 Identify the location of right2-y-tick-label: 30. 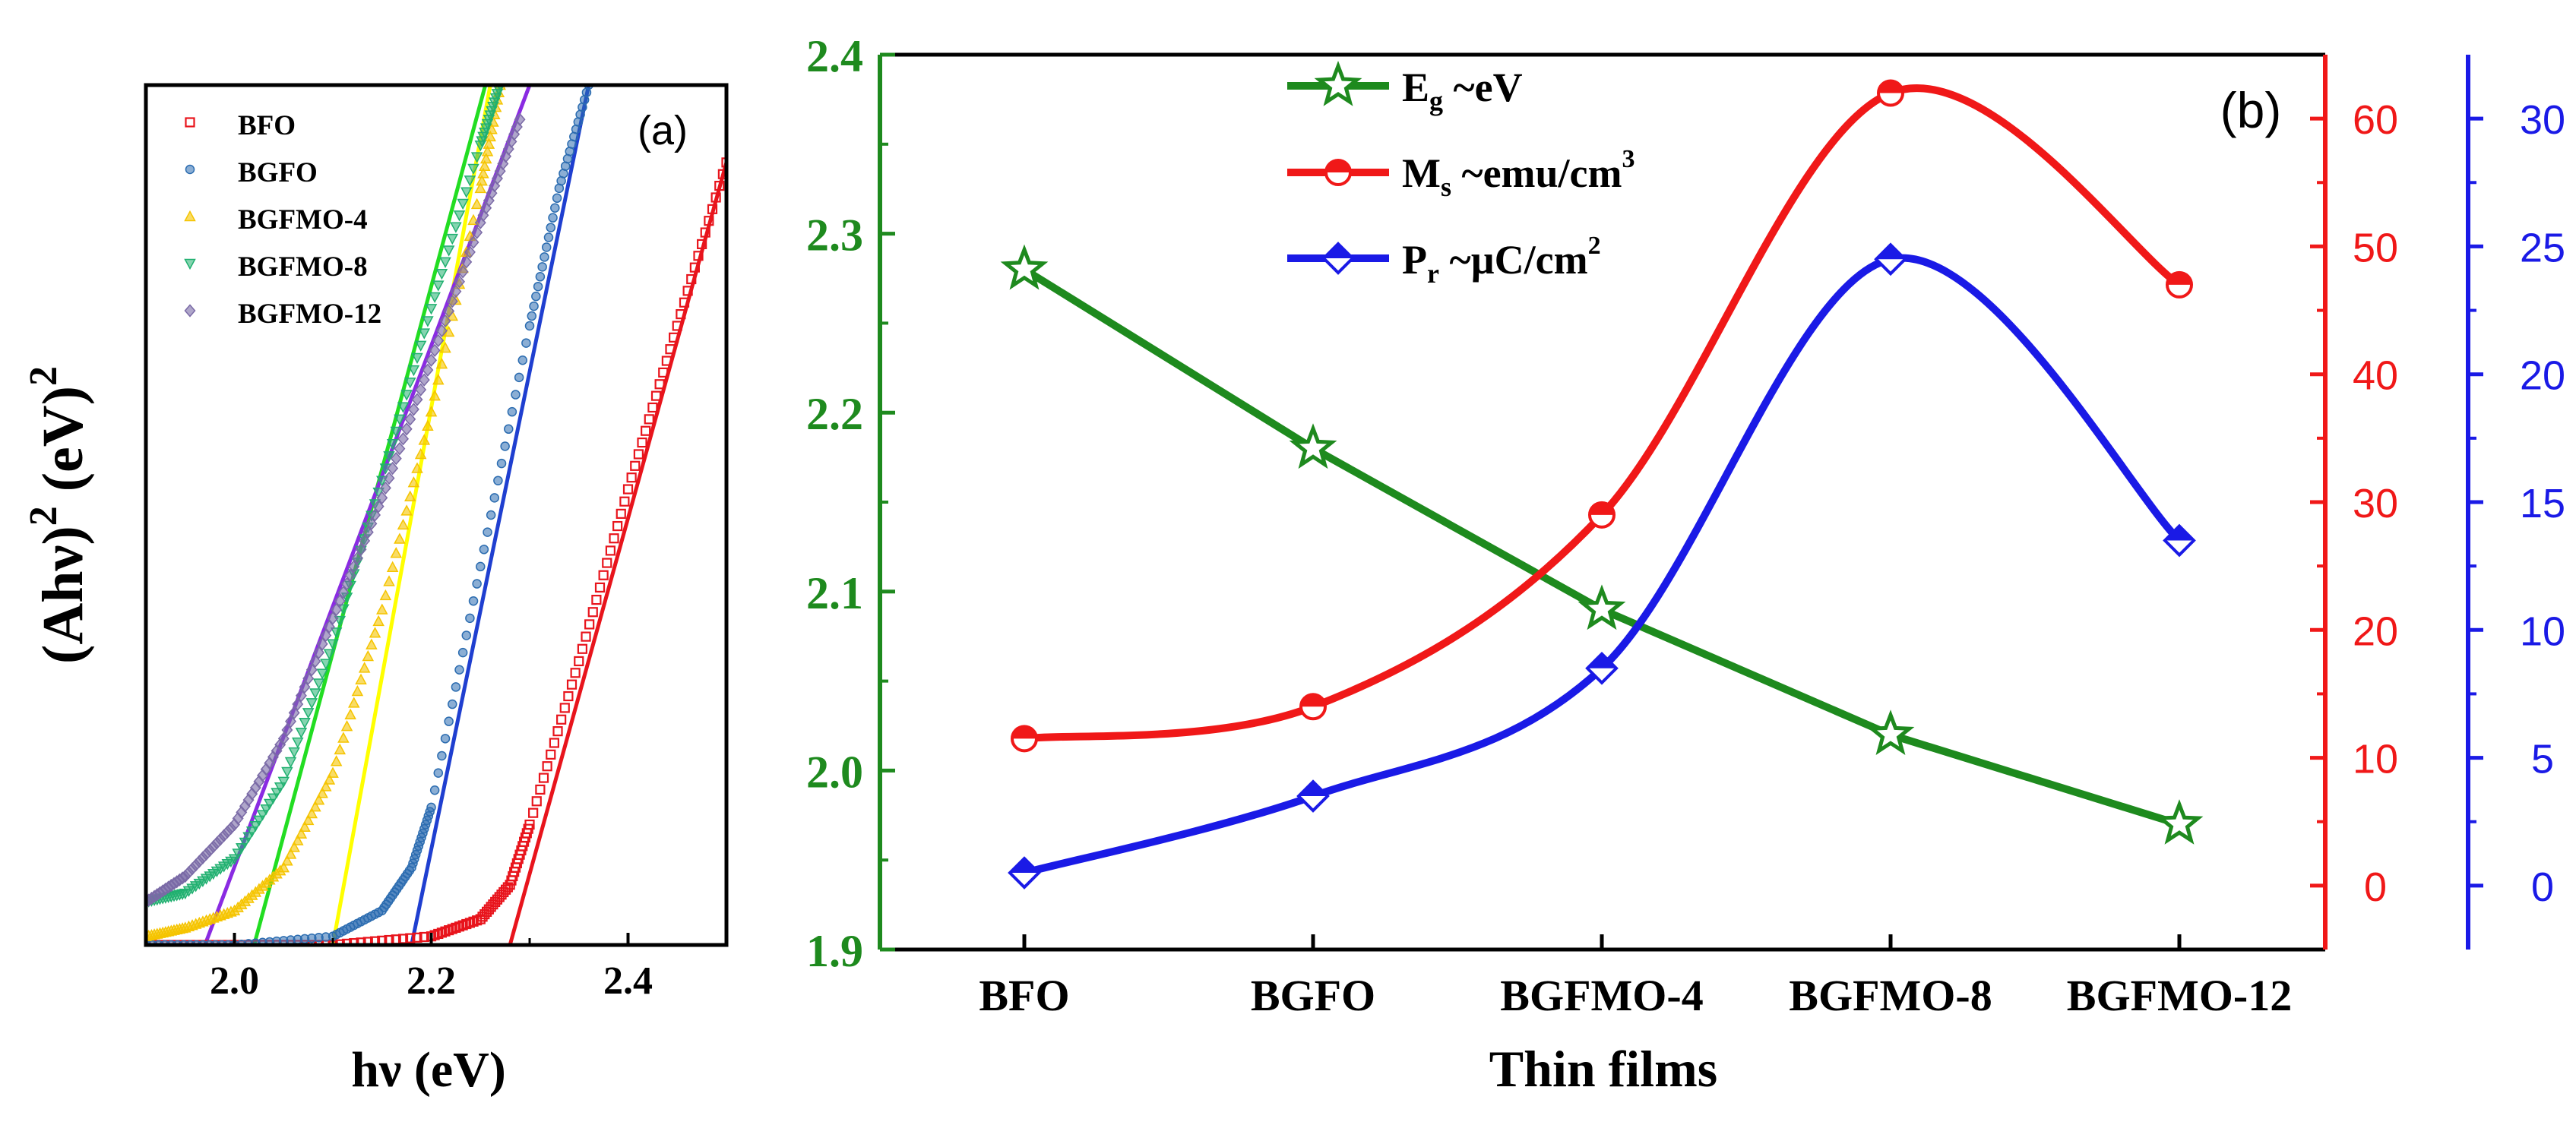
(2542, 120).